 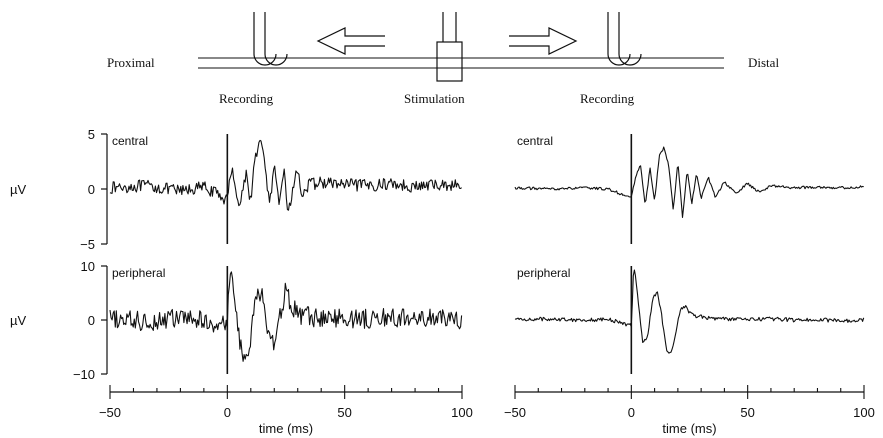 What do you see at coordinates (87, 244) in the screenshot?
I see `y-tick-label: −5` at bounding box center [87, 244].